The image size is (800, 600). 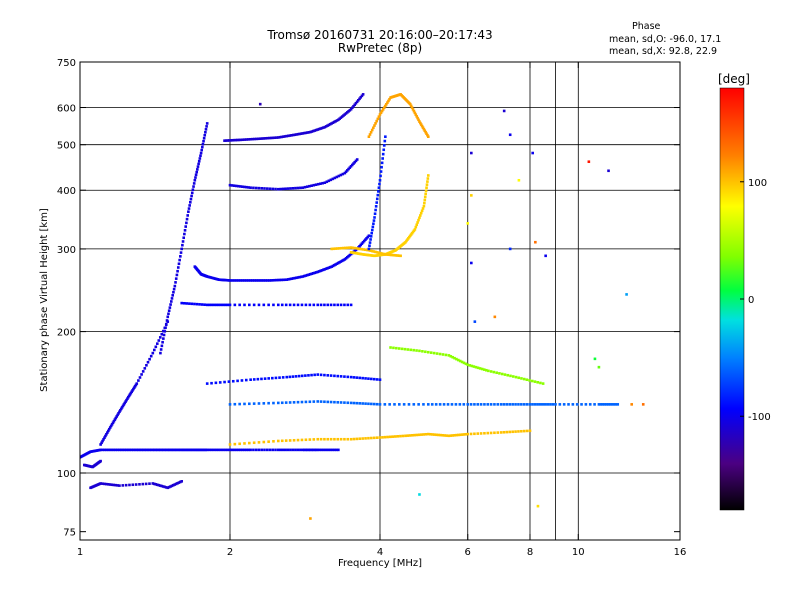 I want to click on chart-subtitle: RwPretec (8p), so click(x=380, y=48).